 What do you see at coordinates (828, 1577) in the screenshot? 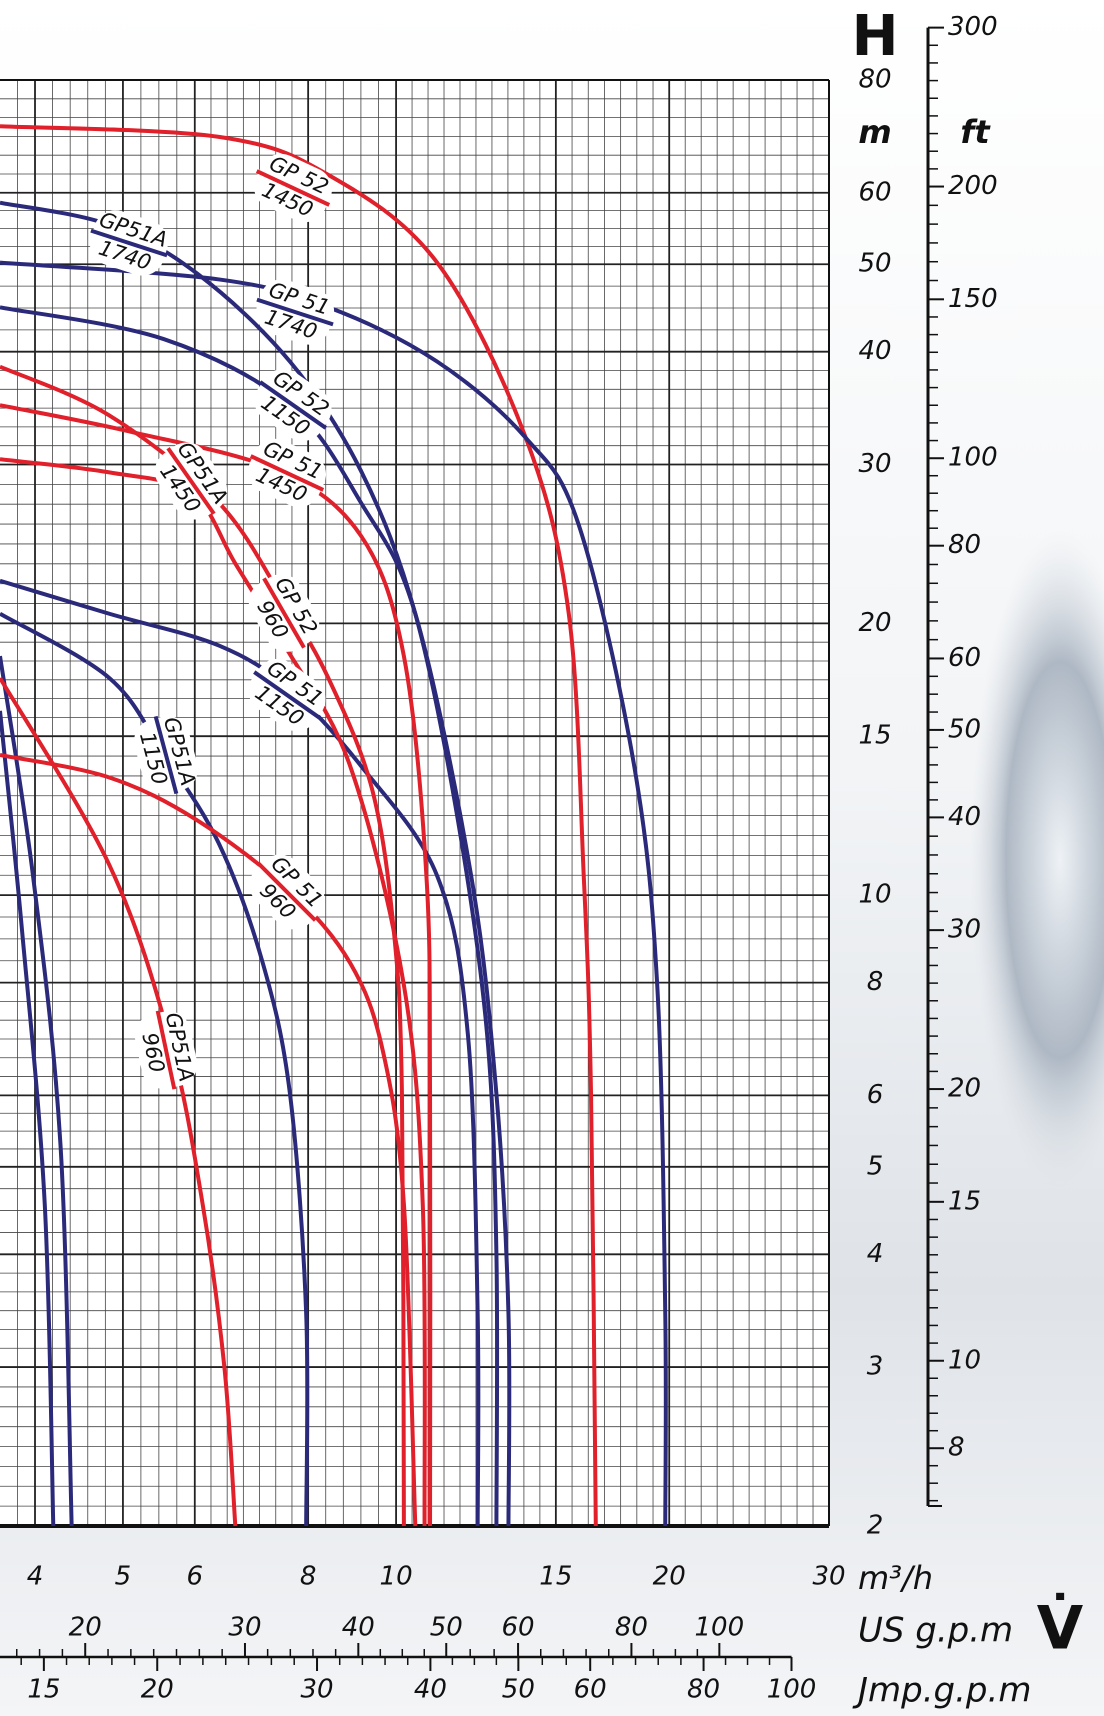
I see `x-tick-label: 30` at bounding box center [828, 1577].